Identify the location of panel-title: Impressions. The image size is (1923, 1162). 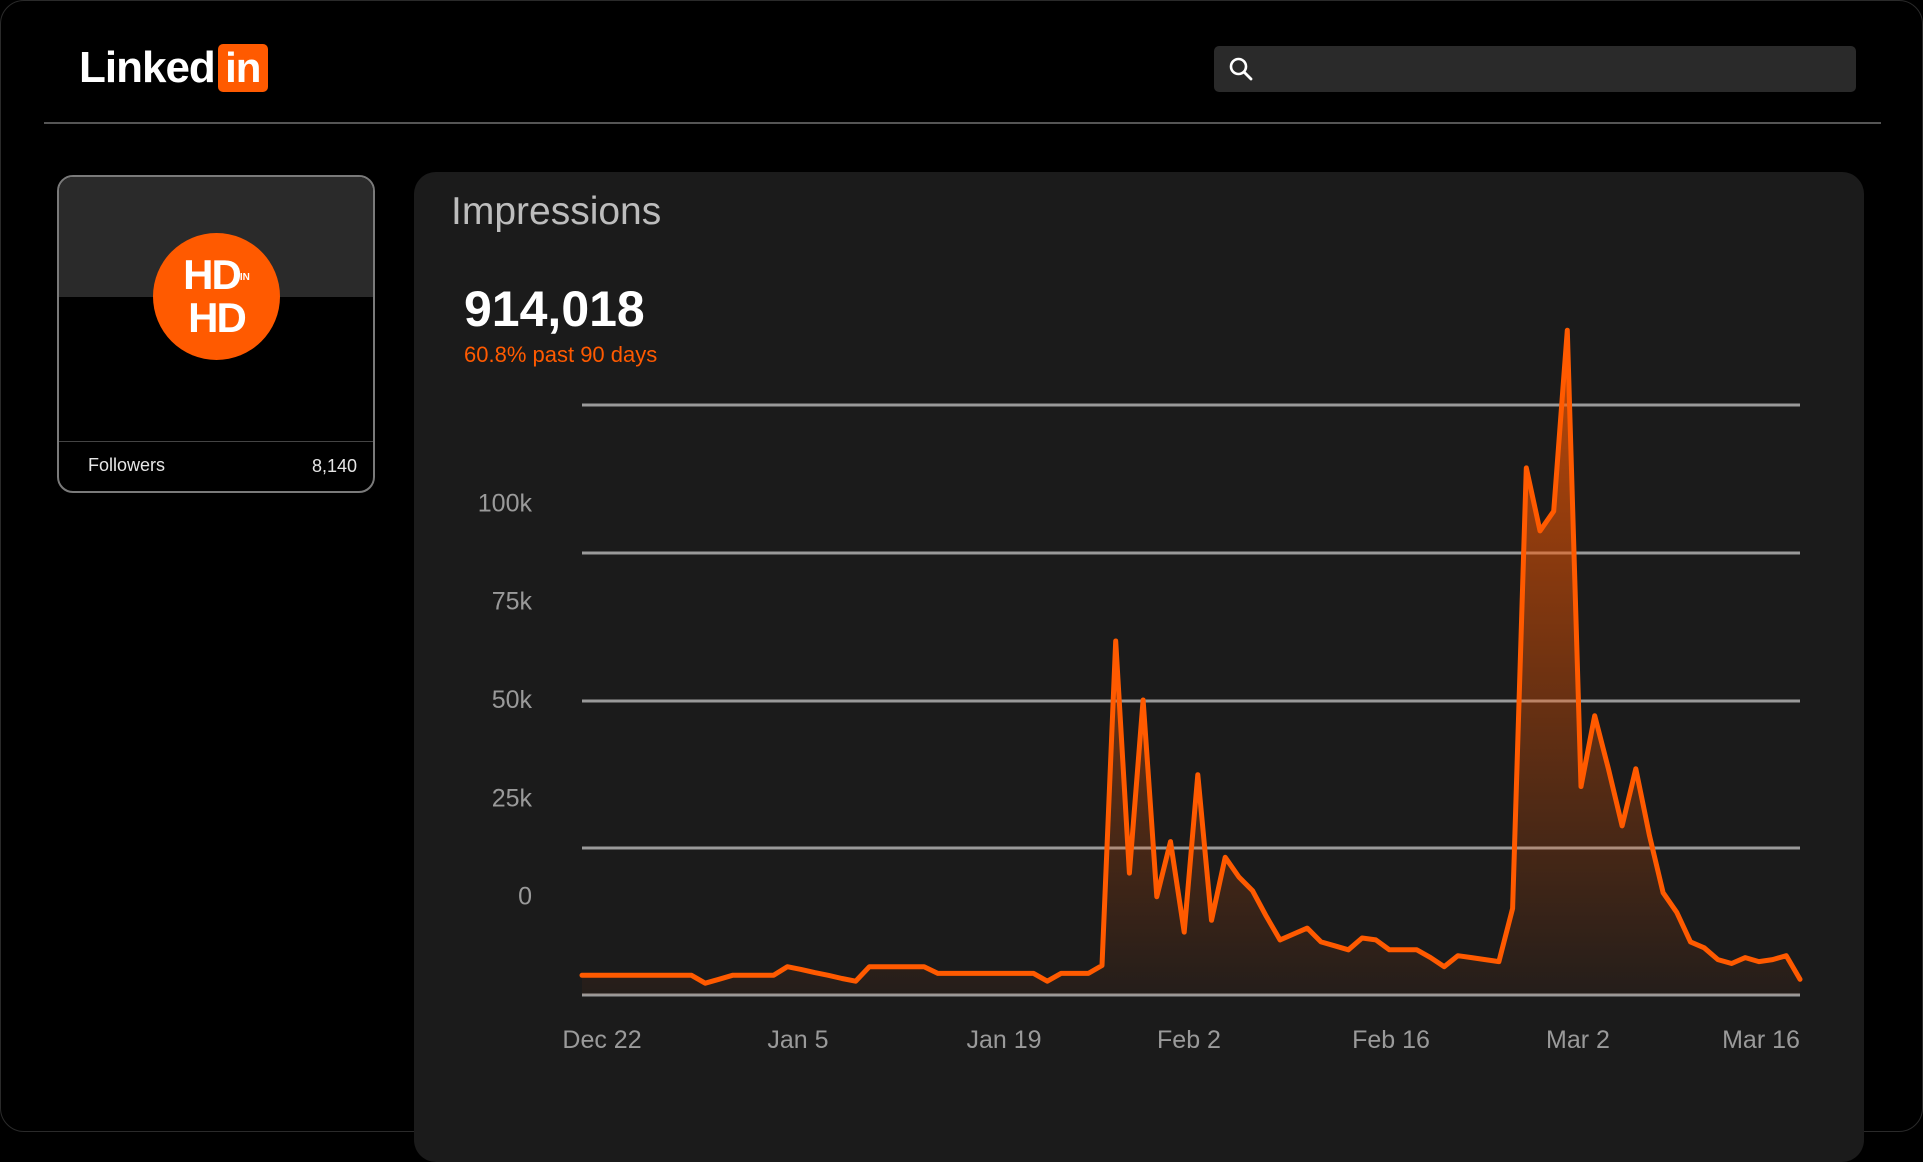
(556, 211).